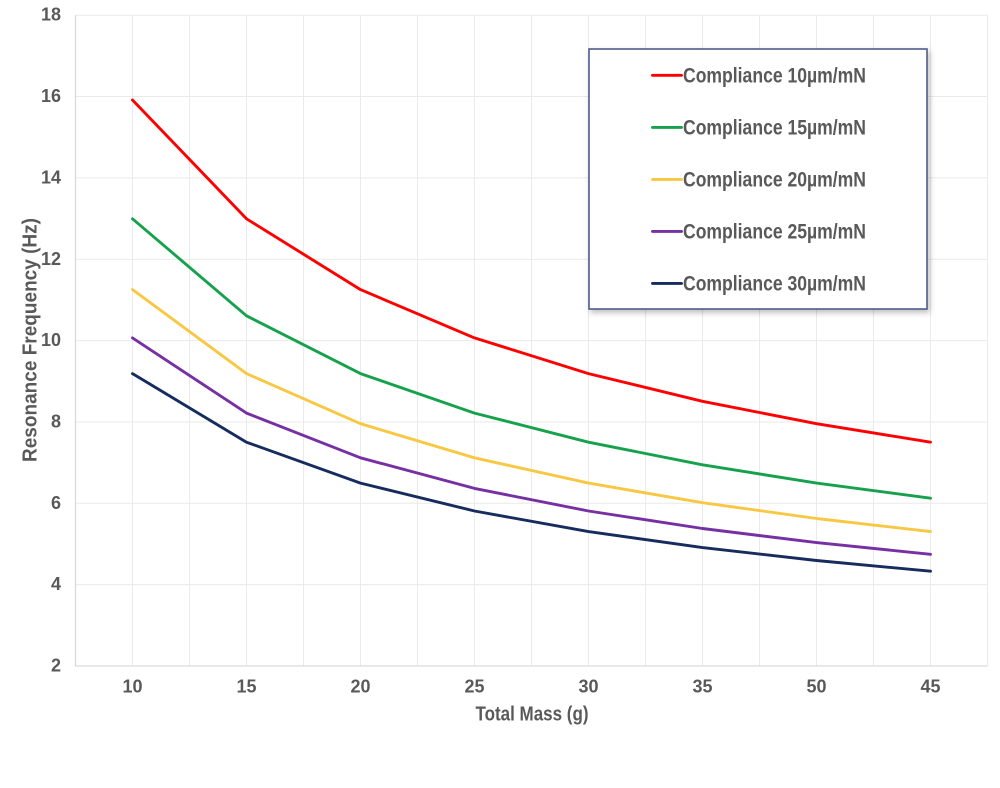  What do you see at coordinates (360, 687) in the screenshot?
I see `svg-text: 20` at bounding box center [360, 687].